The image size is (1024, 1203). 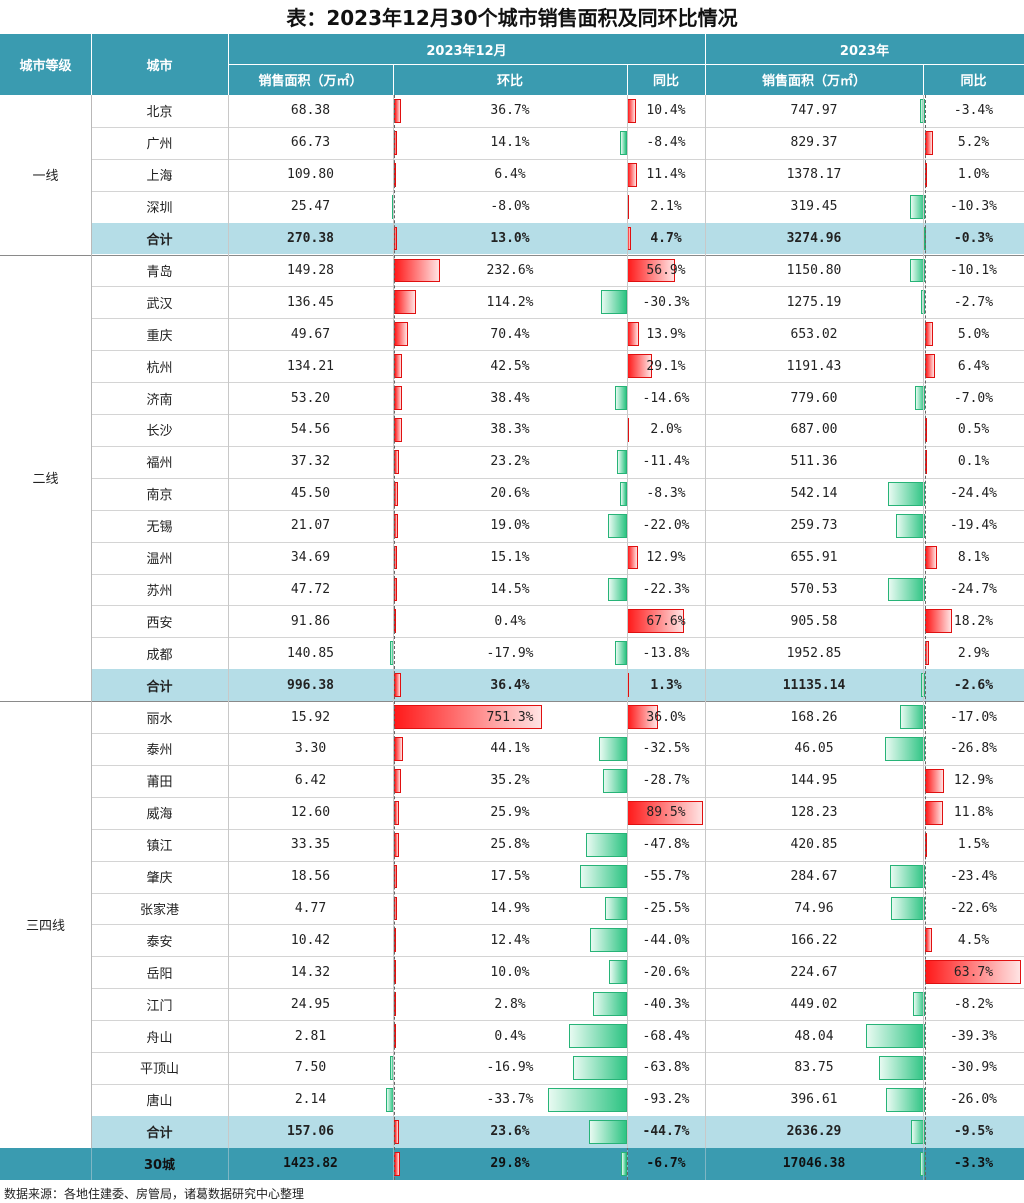 What do you see at coordinates (973, 972) in the screenshot?
I see `year-yoy-value: 63.7%` at bounding box center [973, 972].